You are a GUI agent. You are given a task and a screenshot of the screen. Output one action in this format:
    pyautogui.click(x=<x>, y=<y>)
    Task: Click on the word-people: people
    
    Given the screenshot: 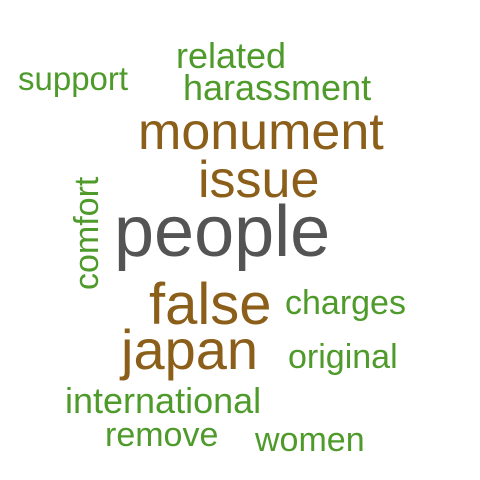 What is the action you would take?
    pyautogui.click(x=222, y=232)
    